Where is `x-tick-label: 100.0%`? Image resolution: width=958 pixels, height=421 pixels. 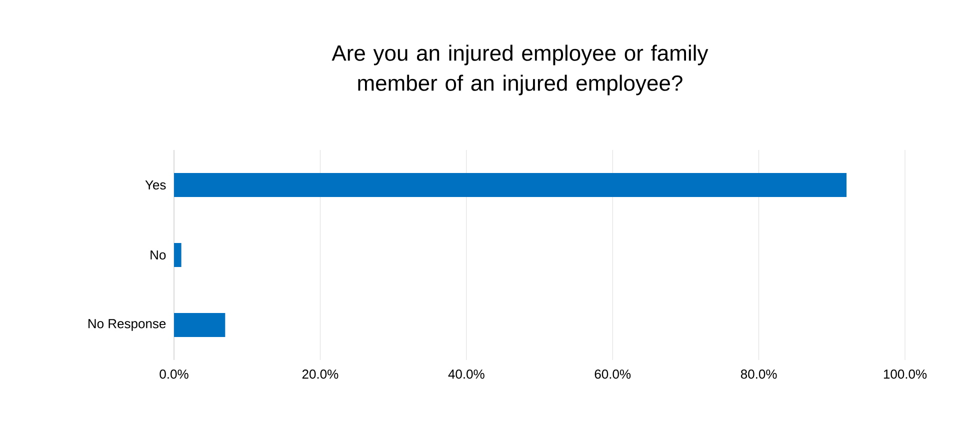 x-tick-label: 100.0% is located at coordinates (905, 374).